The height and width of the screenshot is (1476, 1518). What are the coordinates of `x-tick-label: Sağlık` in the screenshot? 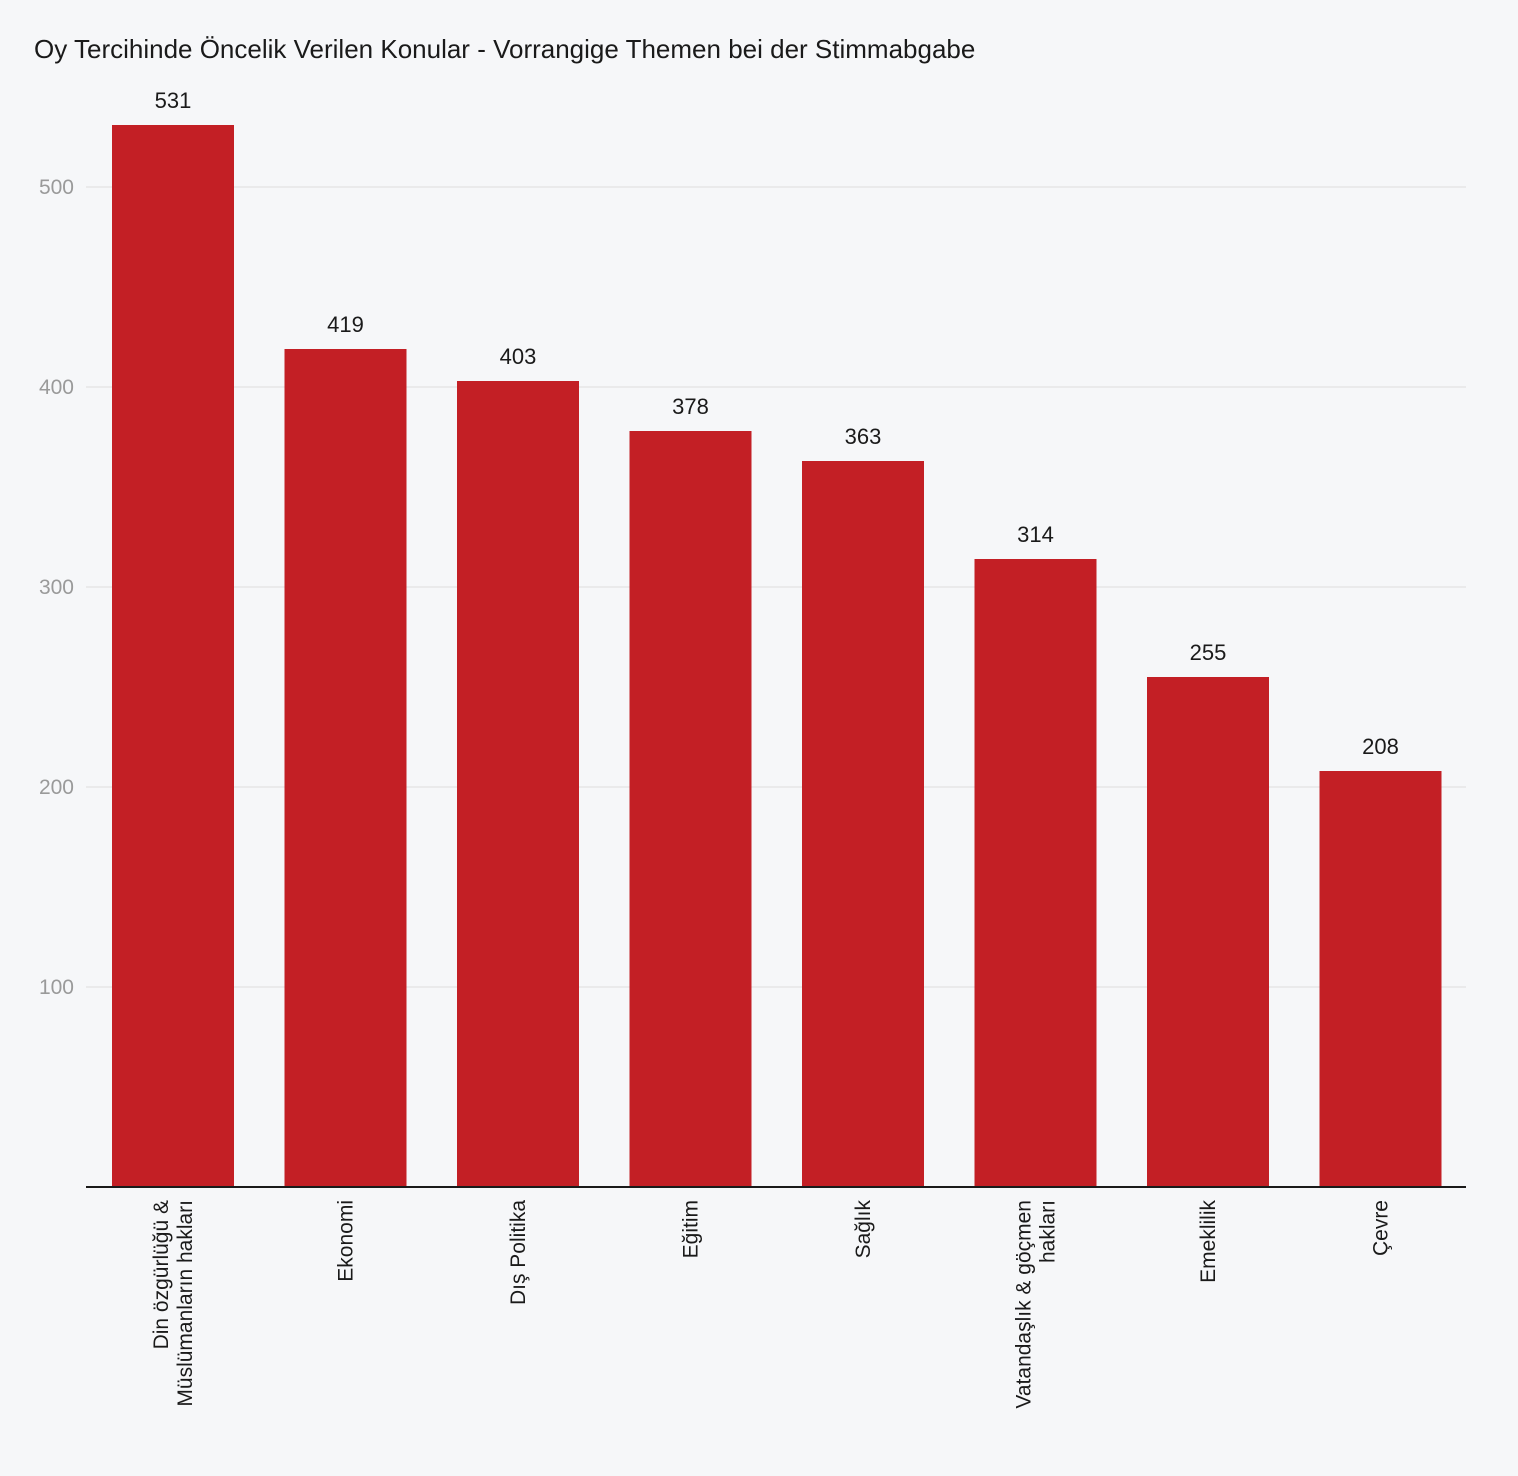 It's located at (863, 1229).